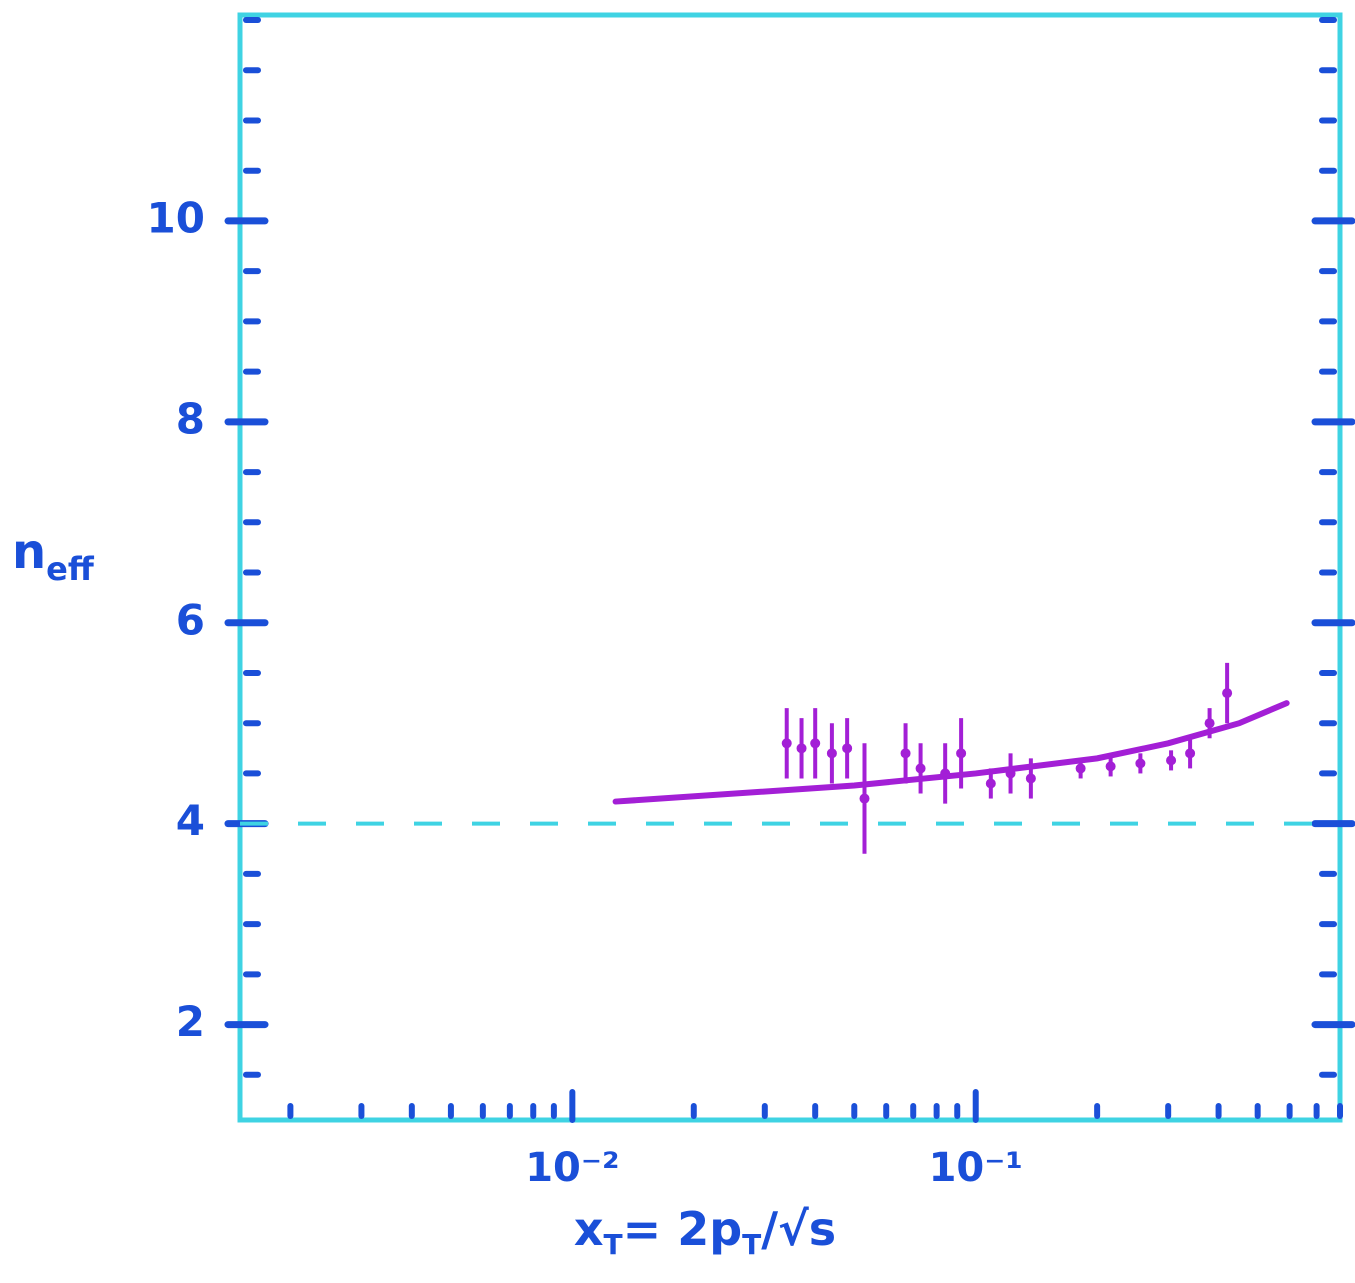  I want to click on y-label-sub: eff, so click(70, 569).